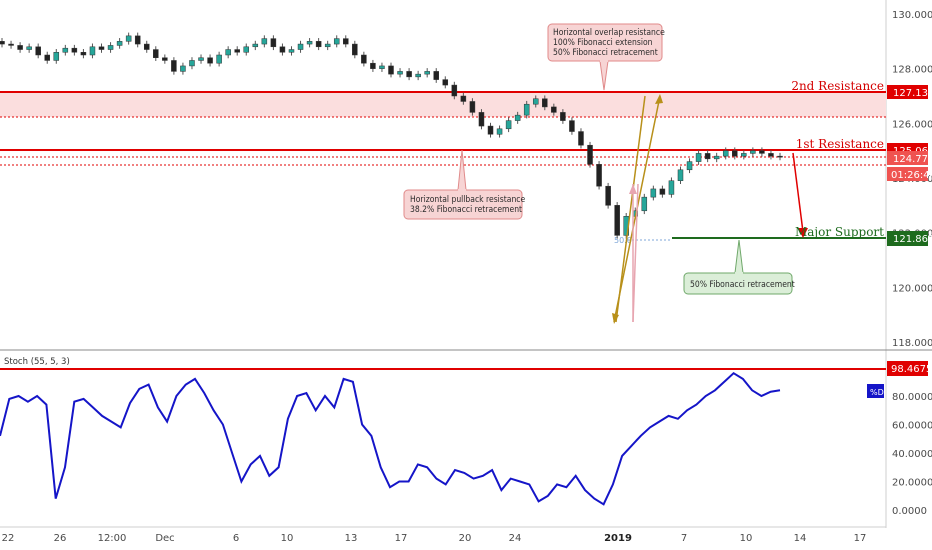  Describe the element at coordinates (798, 192) in the screenshot. I see `projection-arrow` at that location.